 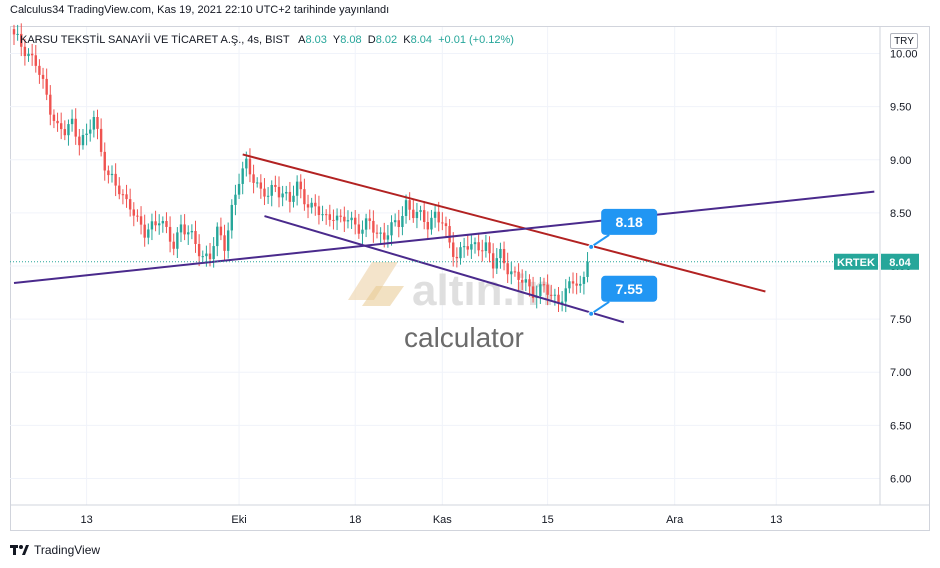 I want to click on callout-8.18: 8.18, so click(x=623, y=229).